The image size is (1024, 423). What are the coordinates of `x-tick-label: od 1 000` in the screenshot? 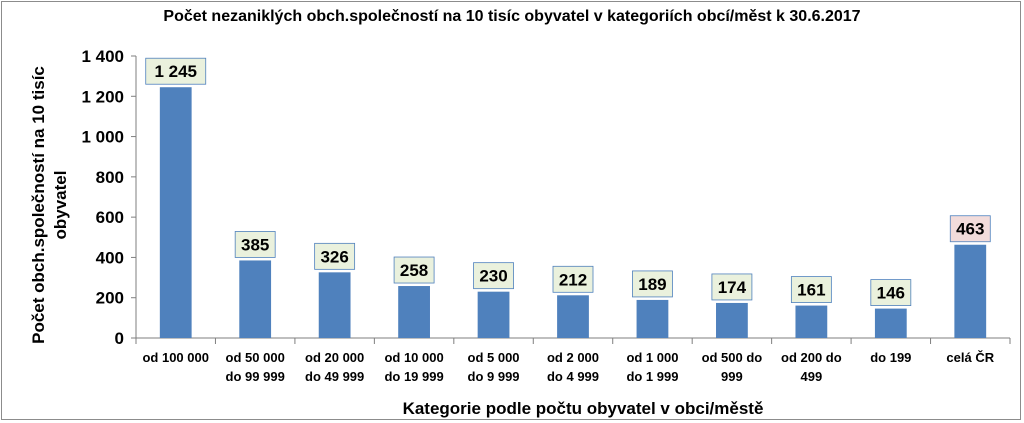 It's located at (652, 357).